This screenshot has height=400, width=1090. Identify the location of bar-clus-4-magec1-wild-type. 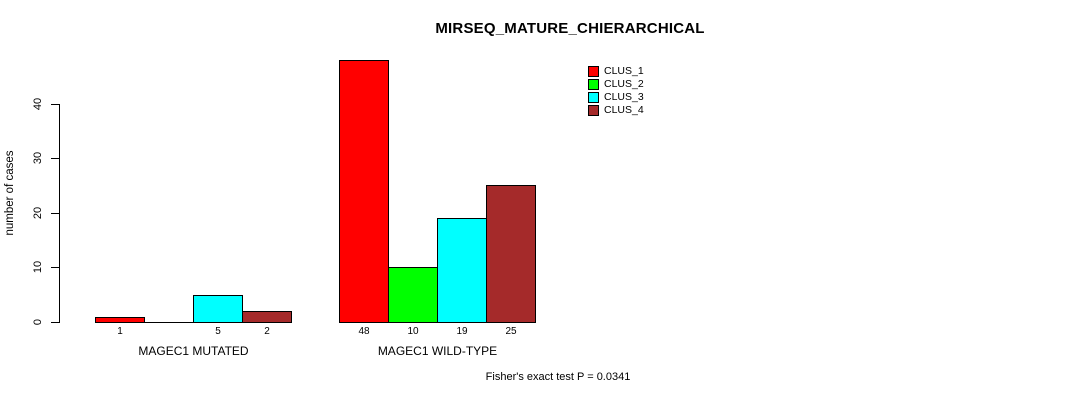
(511, 254).